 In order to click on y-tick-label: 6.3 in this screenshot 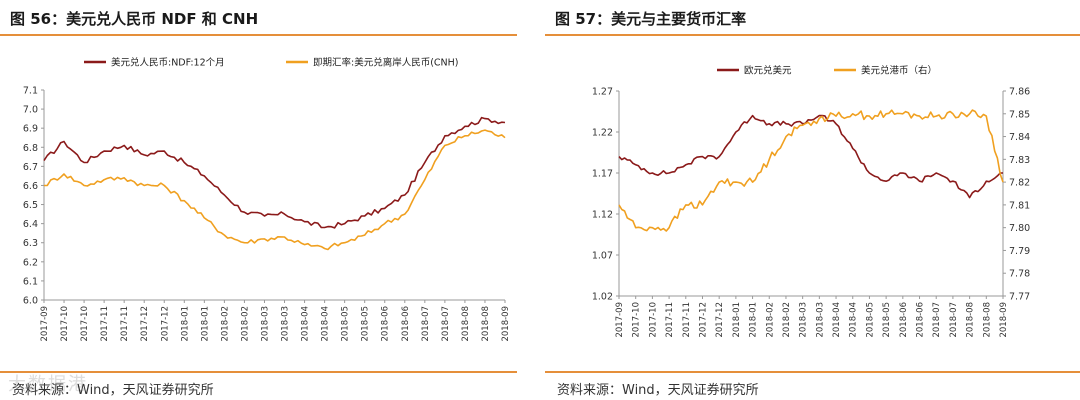, I will do `click(30, 243)`.